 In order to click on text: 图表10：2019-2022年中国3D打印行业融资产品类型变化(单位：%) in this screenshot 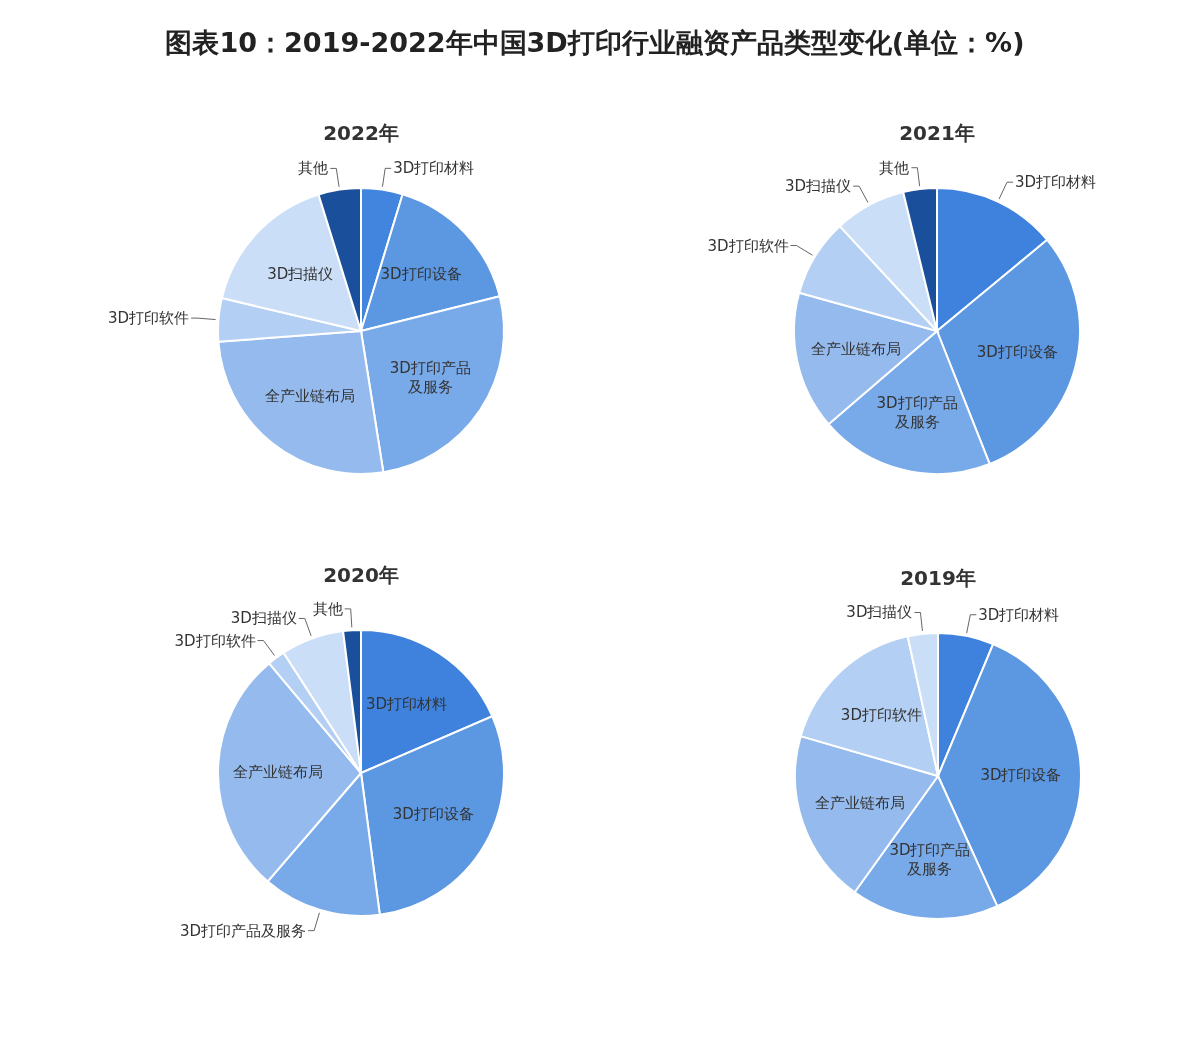, I will do `click(595, 42)`.